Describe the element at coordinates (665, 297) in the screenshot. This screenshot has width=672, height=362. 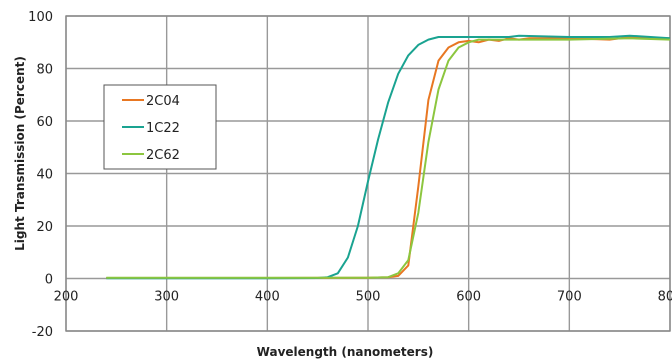
I see `x-tick-label: 800` at that location.